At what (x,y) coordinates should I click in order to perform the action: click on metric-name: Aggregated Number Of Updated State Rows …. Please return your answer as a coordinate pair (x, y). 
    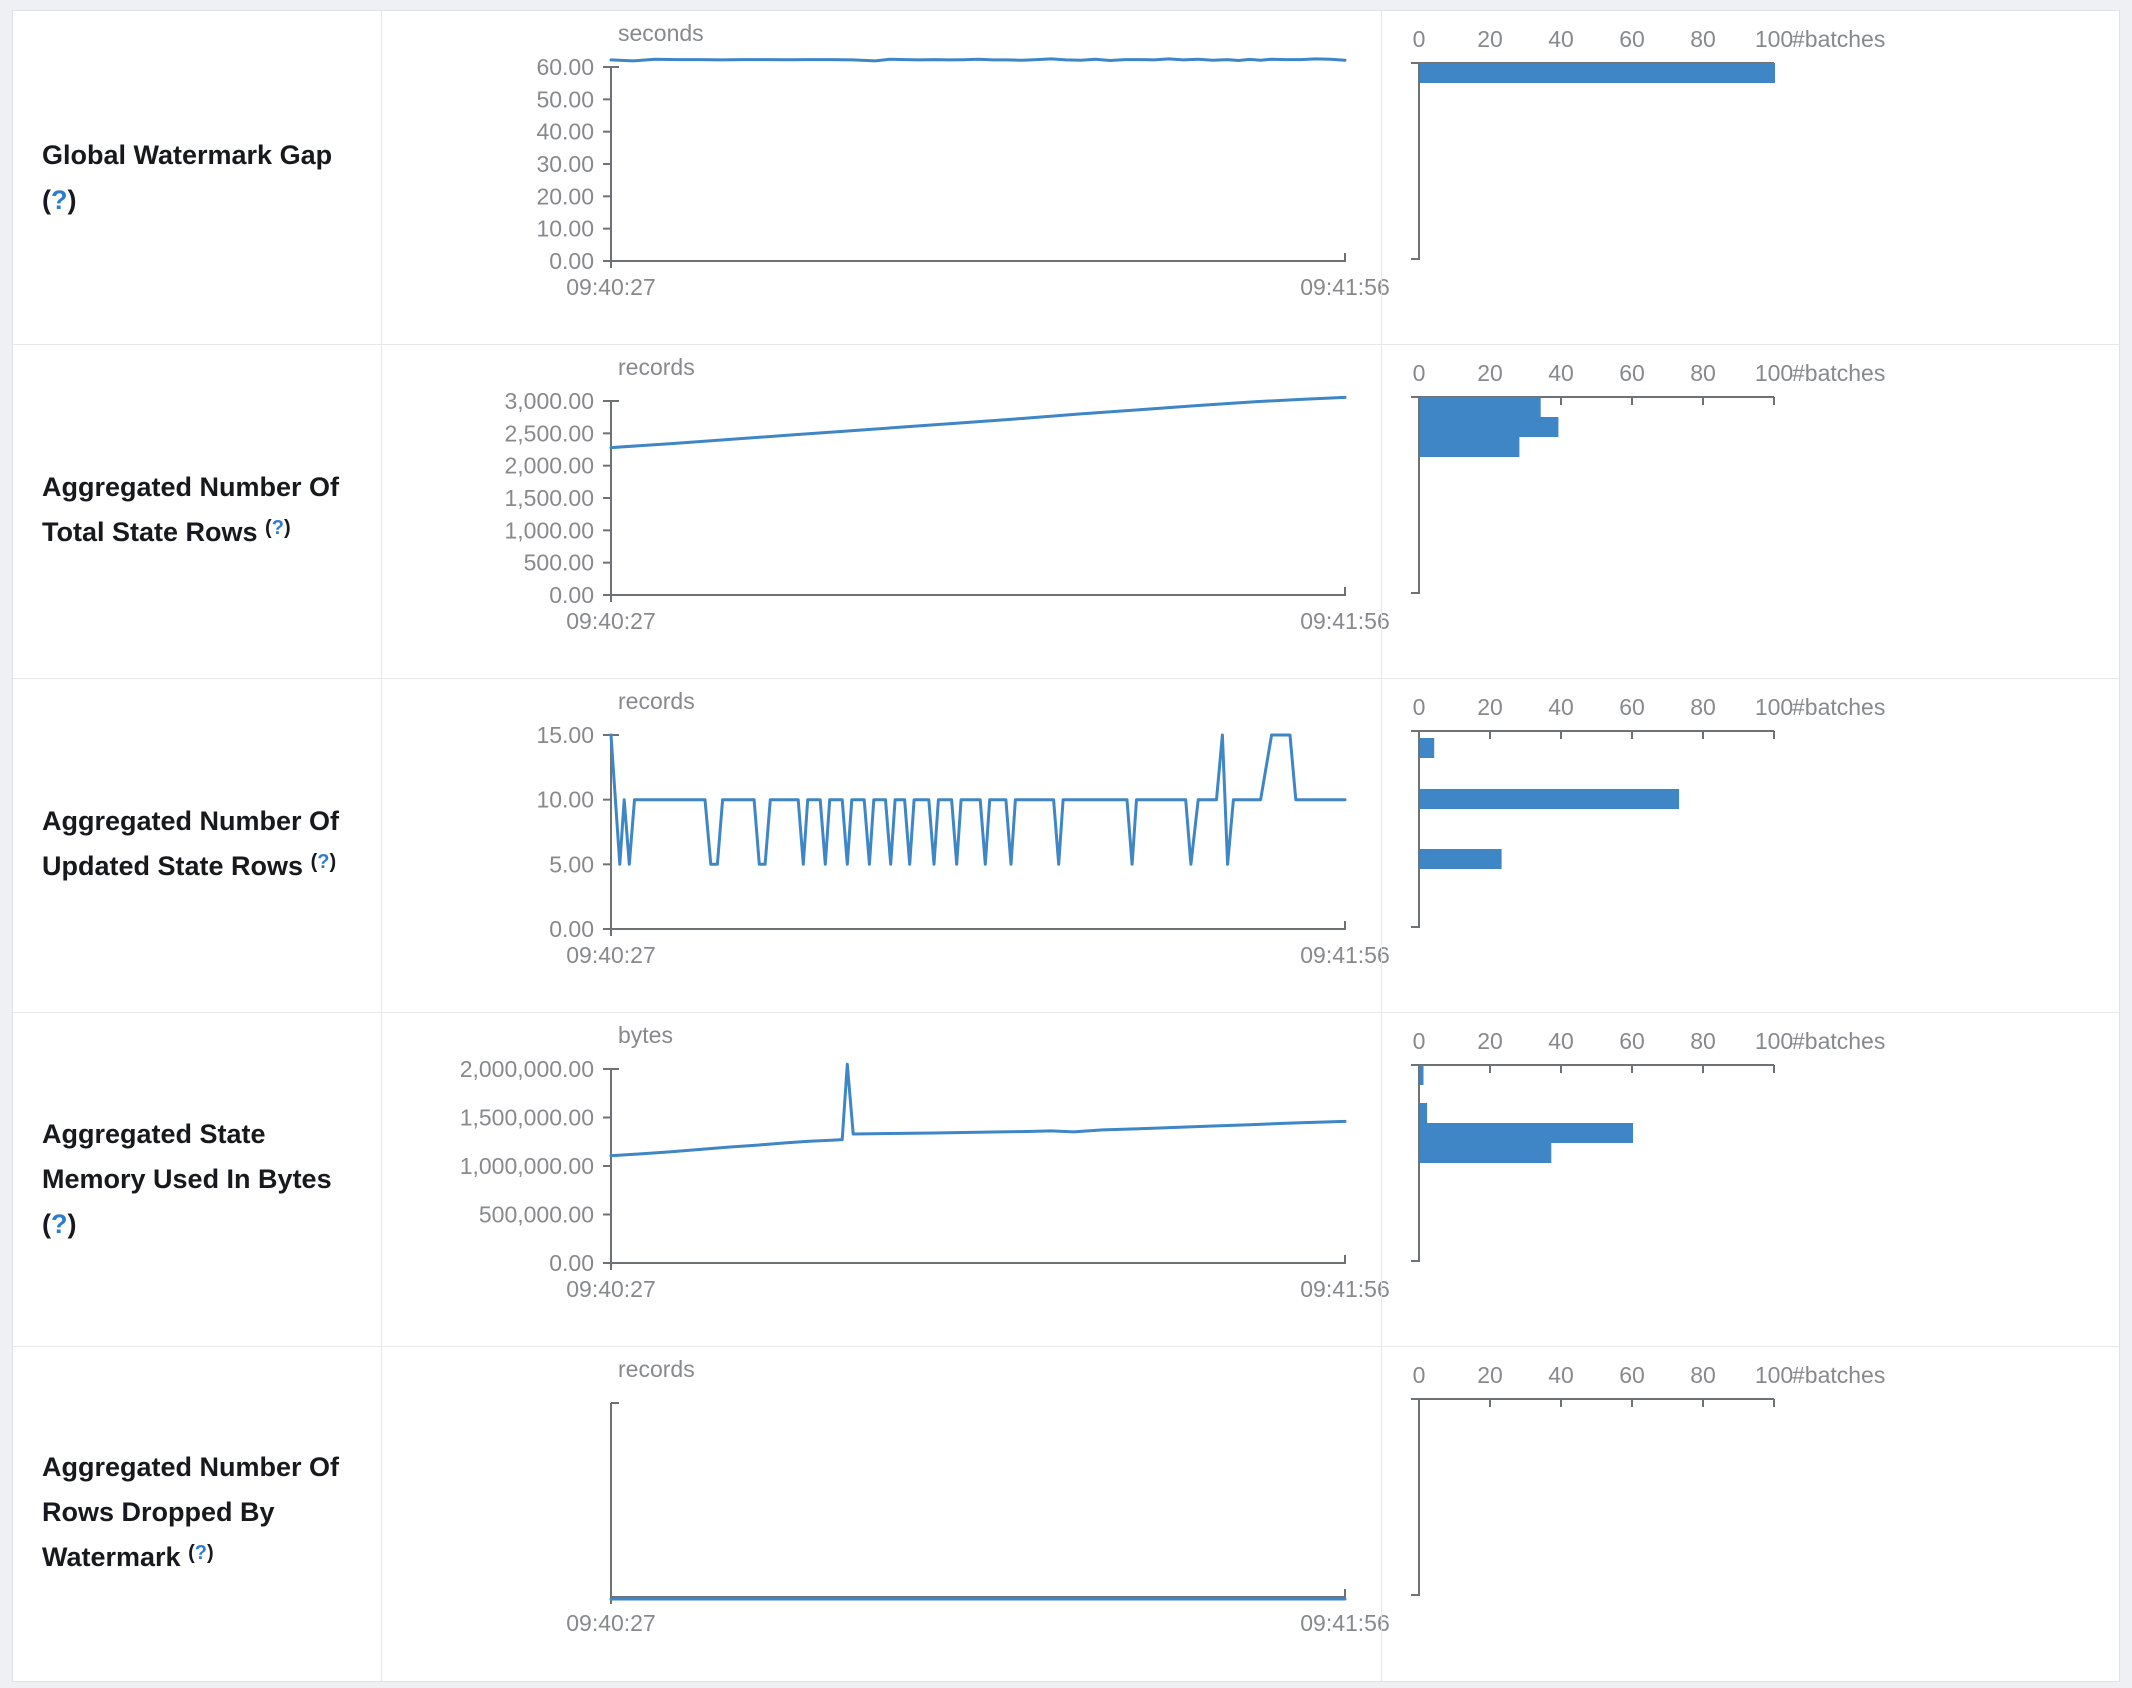
    Looking at the image, I should click on (200, 845).